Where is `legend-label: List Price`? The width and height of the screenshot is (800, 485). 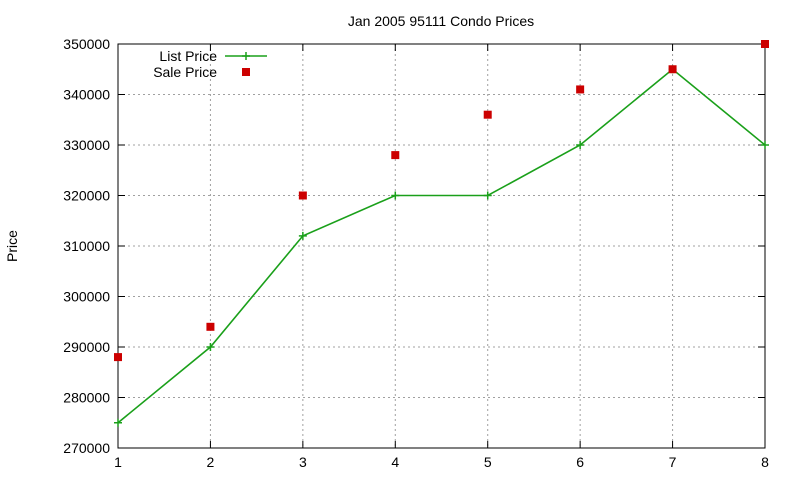
legend-label: List Price is located at coordinates (188, 56).